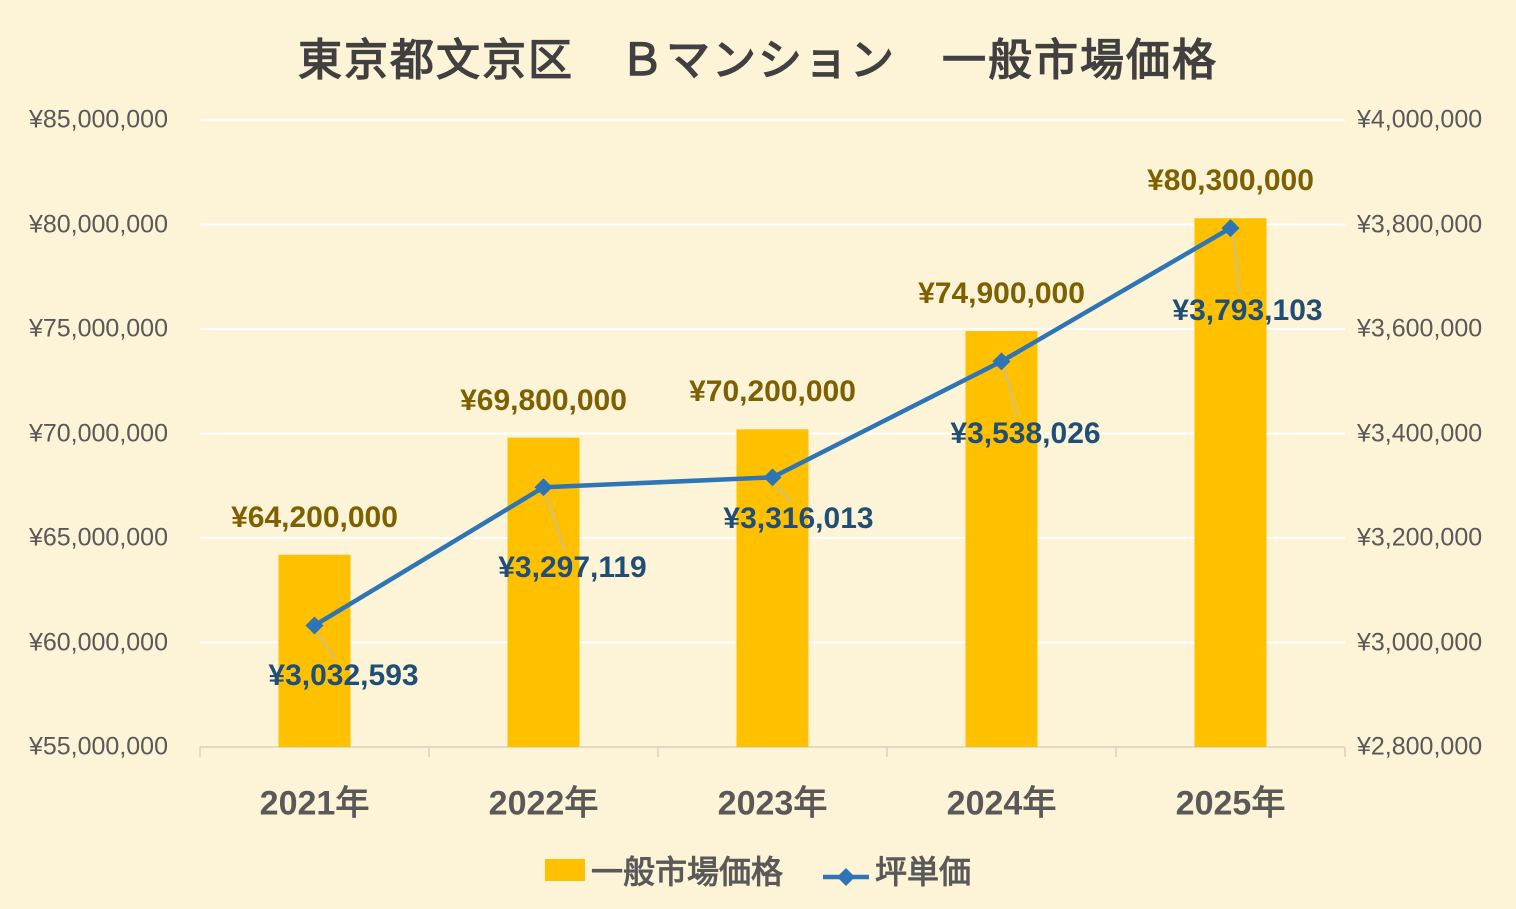  What do you see at coordinates (1001, 294) in the screenshot?
I see `bar-data-label: ¥74,900,000` at bounding box center [1001, 294].